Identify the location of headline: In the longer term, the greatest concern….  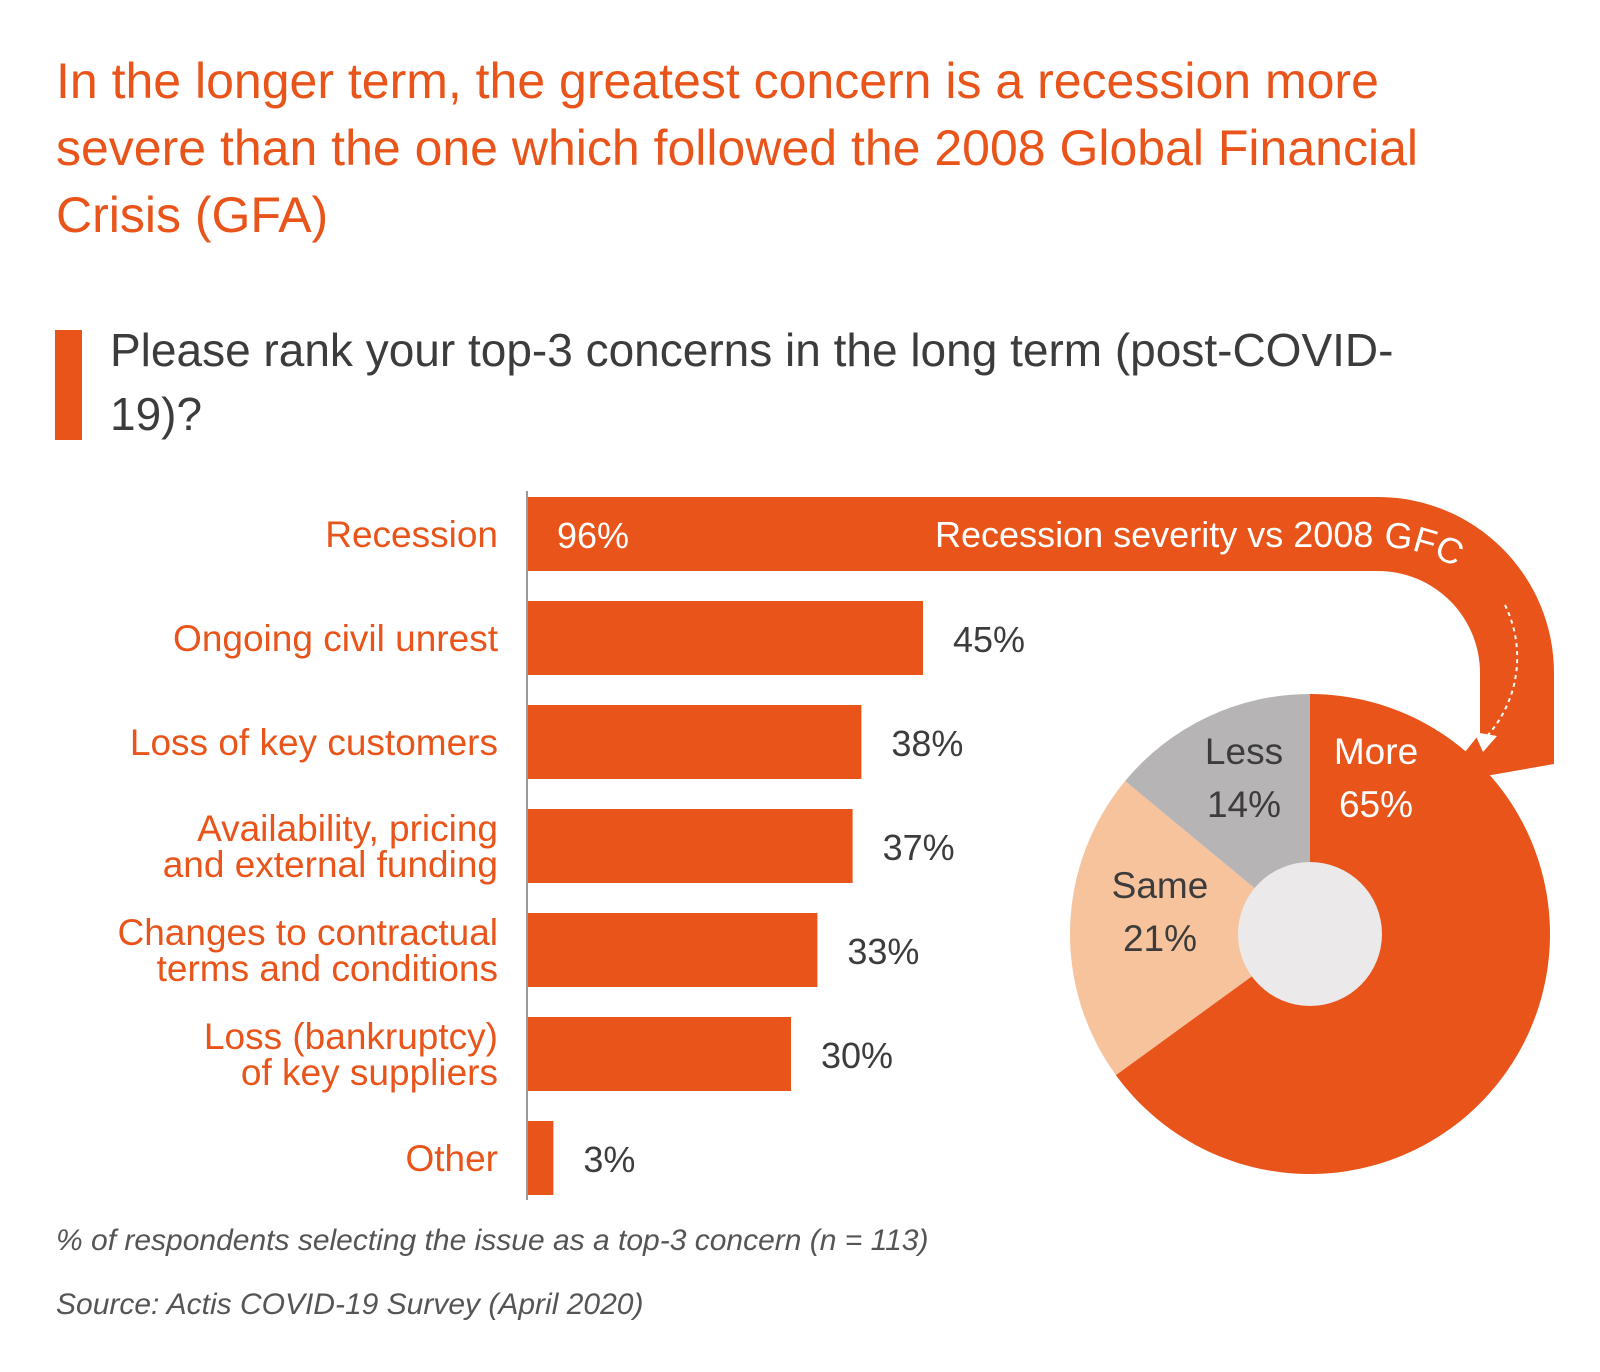
(737, 148).